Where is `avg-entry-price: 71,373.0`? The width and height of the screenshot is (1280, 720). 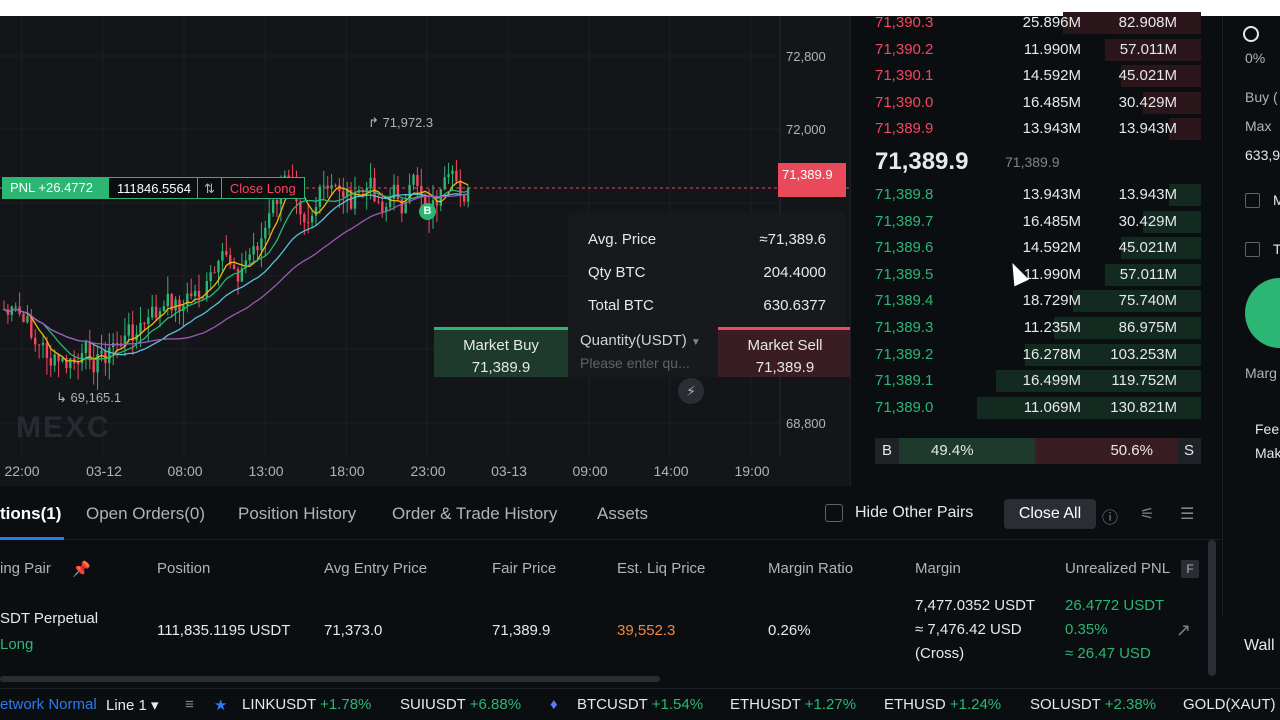 avg-entry-price: 71,373.0 is located at coordinates (353, 630).